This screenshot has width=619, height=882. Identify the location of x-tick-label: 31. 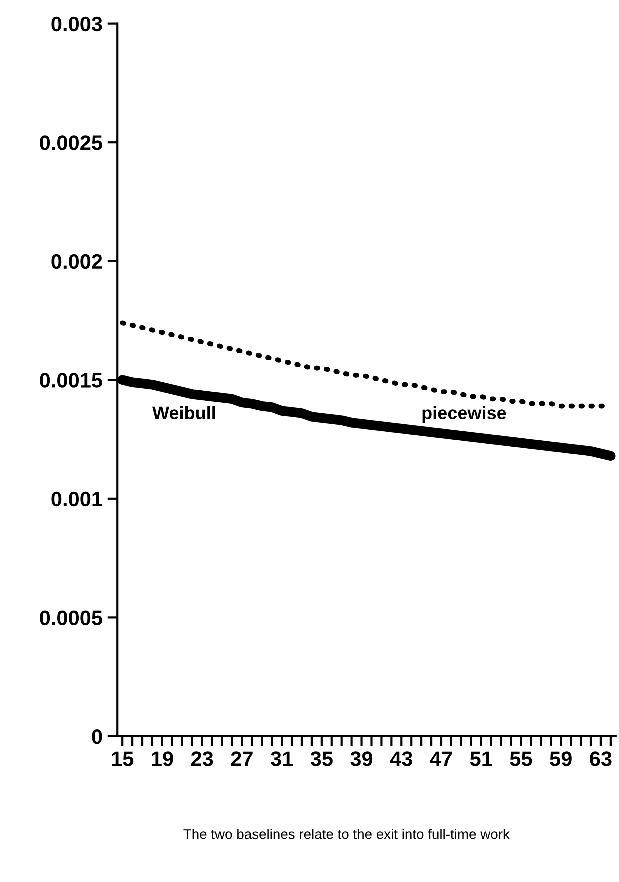
(282, 759).